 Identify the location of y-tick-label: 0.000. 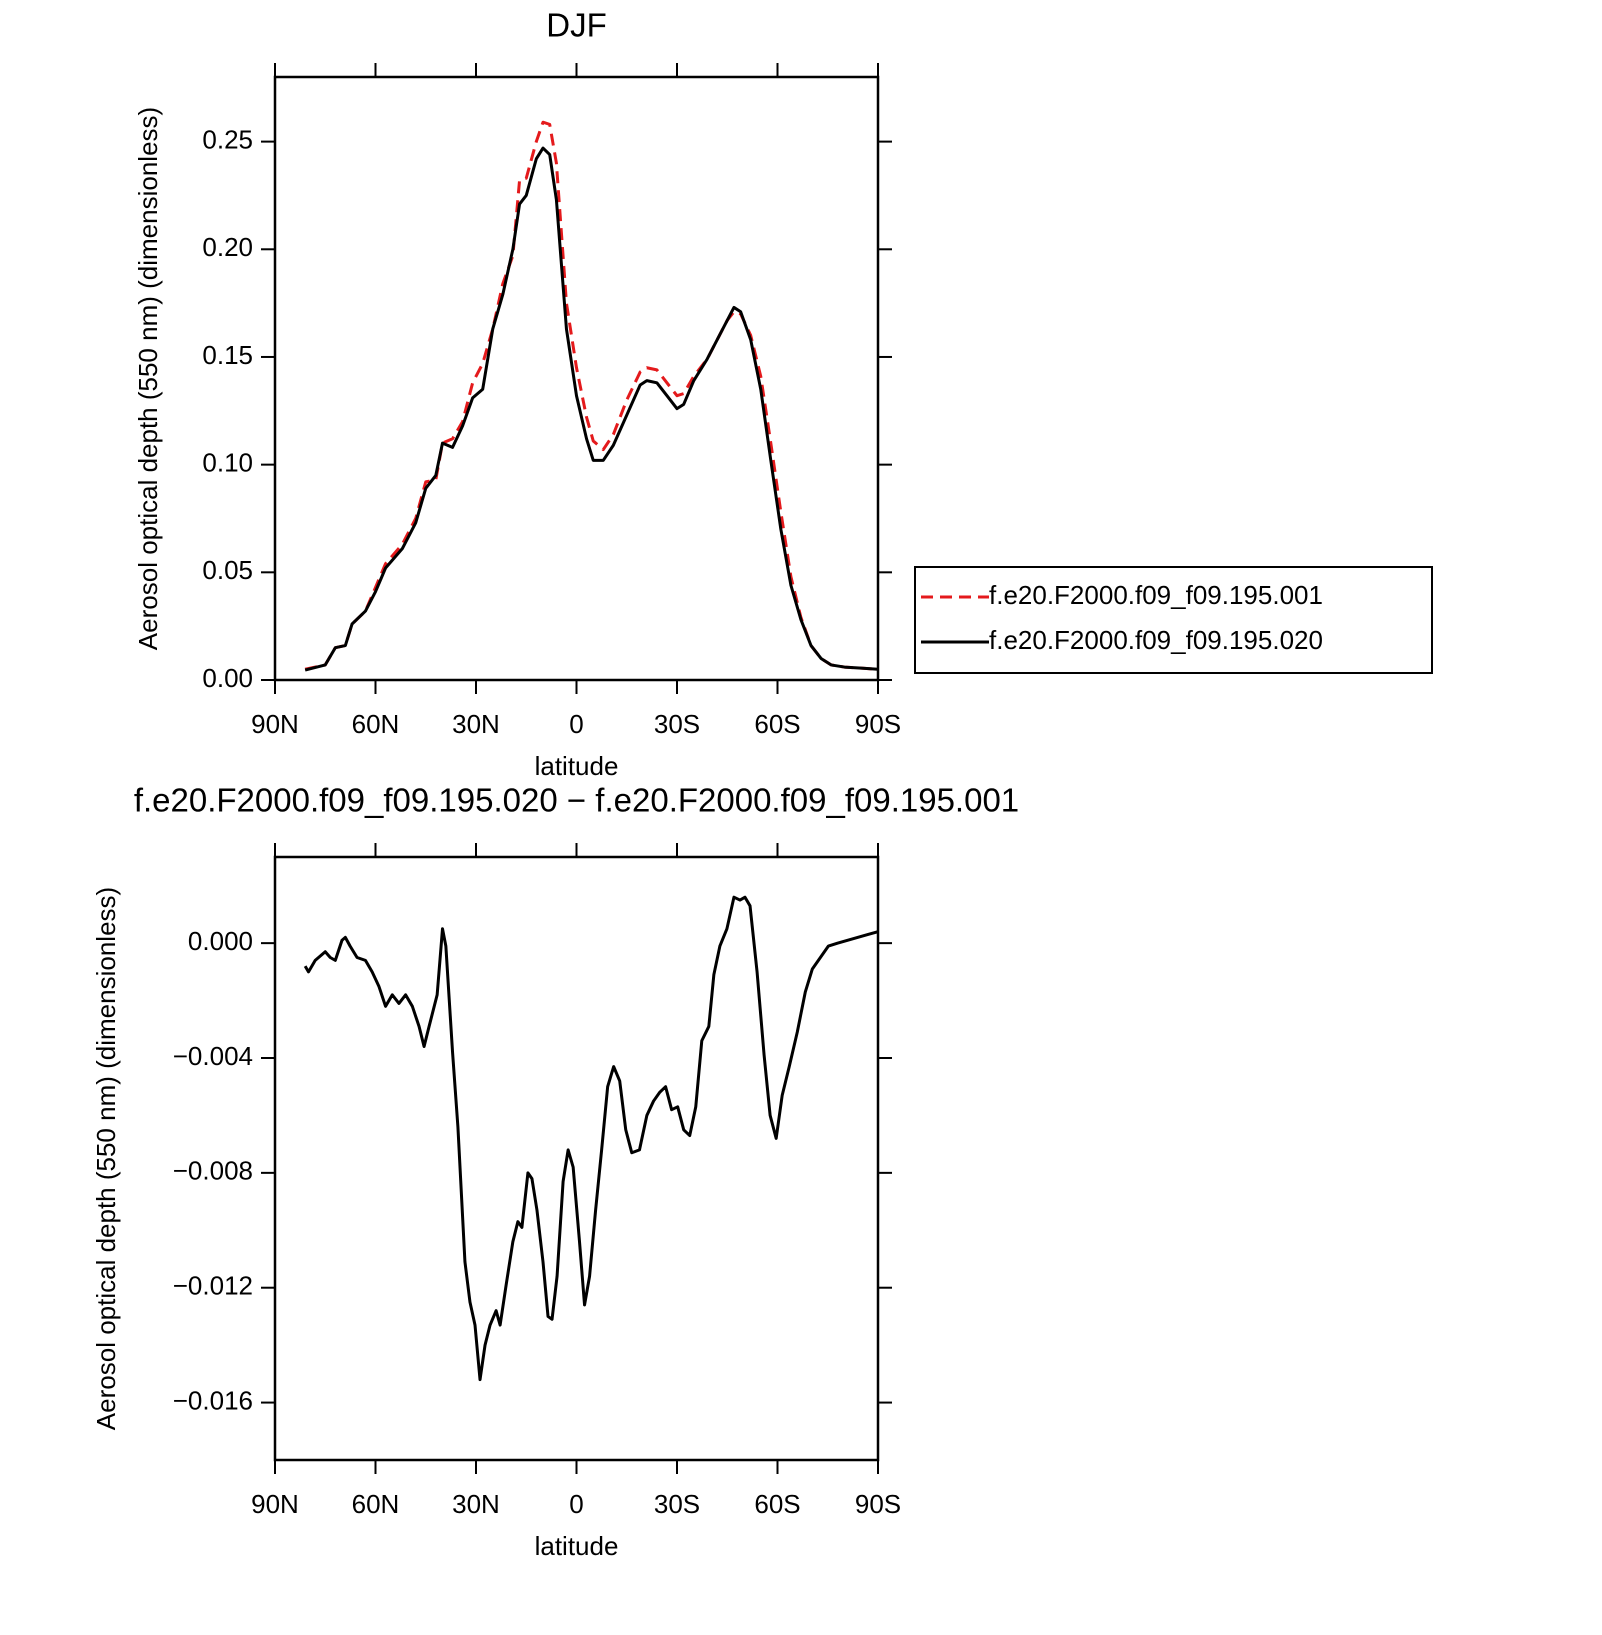
(220, 941).